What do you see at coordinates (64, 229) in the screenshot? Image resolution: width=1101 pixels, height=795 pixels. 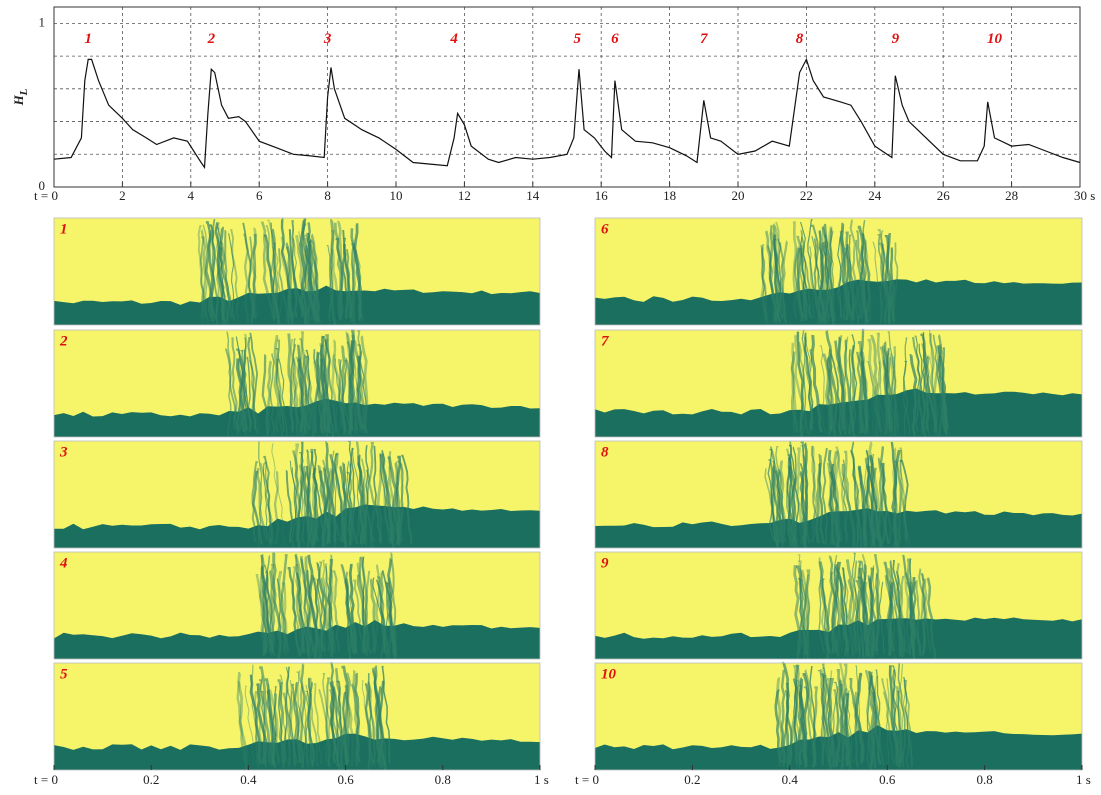 I see `panel-label: 1` at bounding box center [64, 229].